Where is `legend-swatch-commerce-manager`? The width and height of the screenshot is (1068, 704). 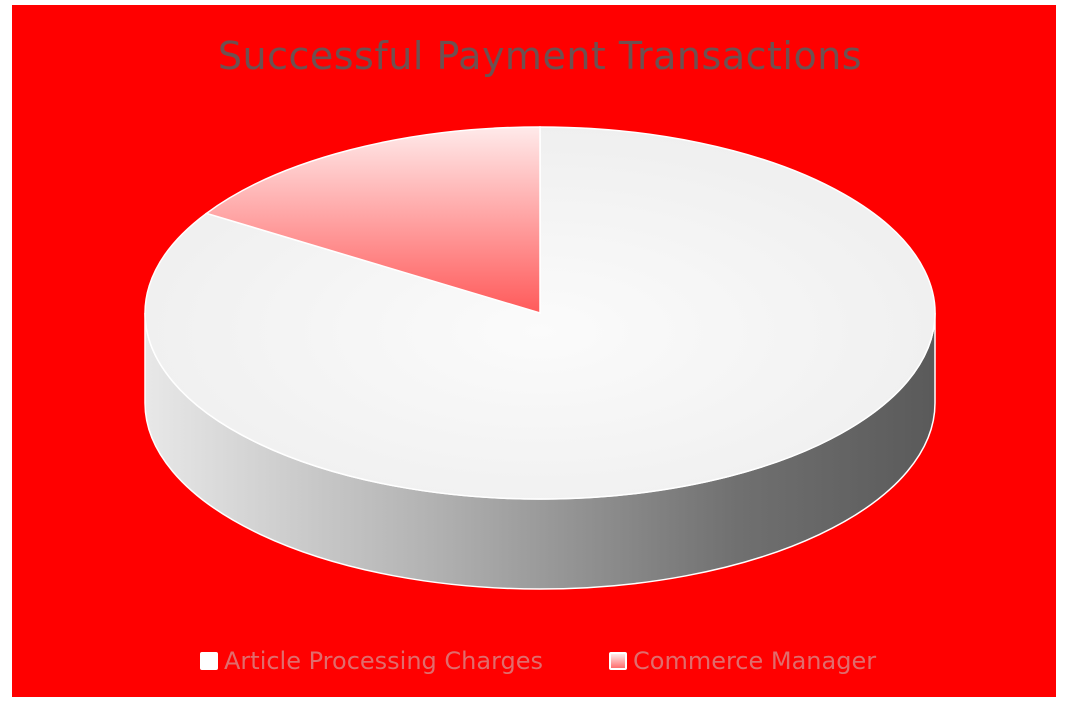
legend-swatch-commerce-manager is located at coordinates (618, 661).